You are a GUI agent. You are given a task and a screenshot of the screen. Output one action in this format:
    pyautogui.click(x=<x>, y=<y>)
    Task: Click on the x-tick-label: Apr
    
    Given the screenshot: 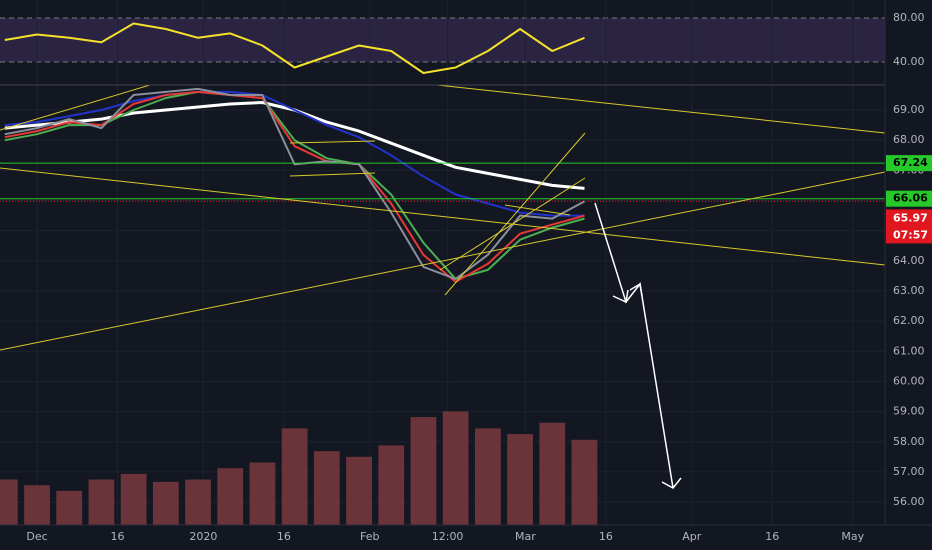 What is the action you would take?
    pyautogui.click(x=692, y=536)
    